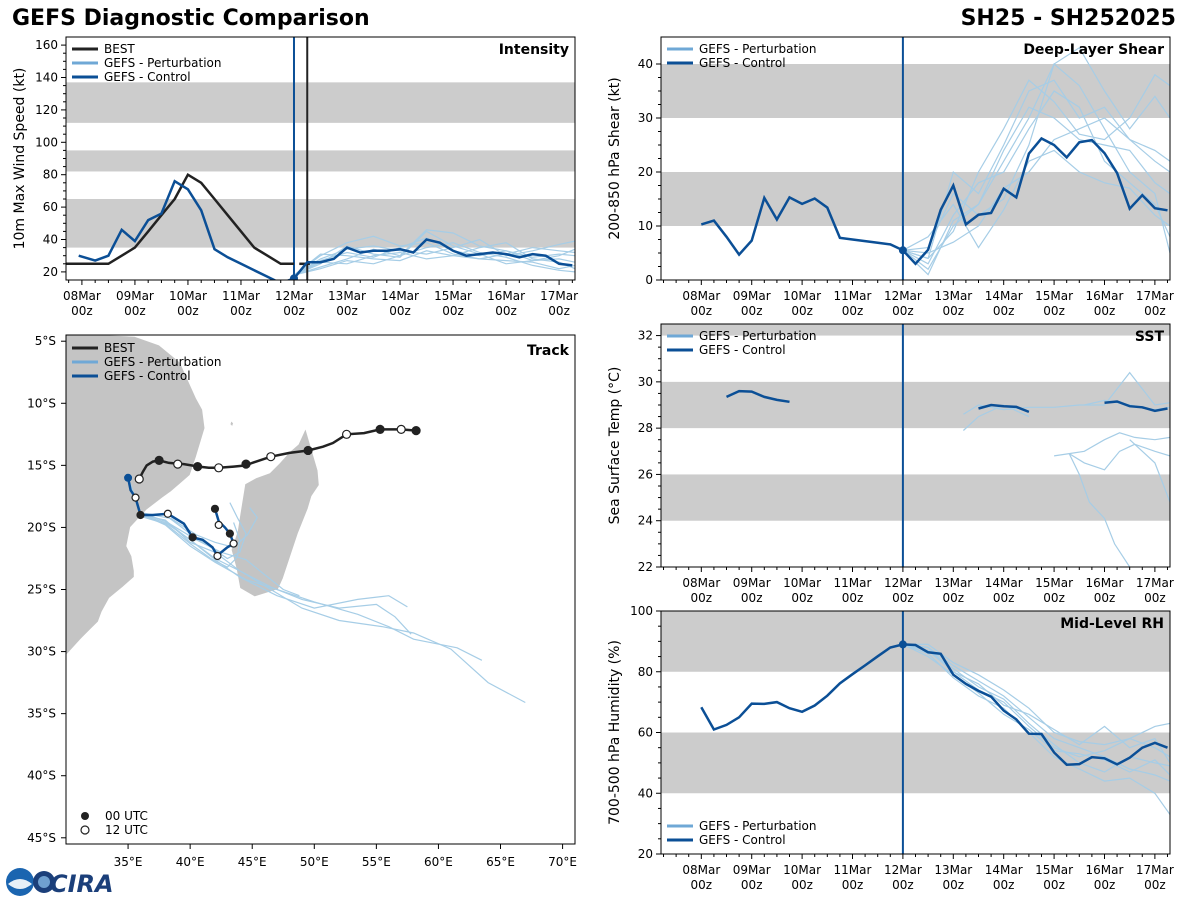 The height and width of the screenshot is (900, 1200). Describe the element at coordinates (1054, 870) in the screenshot. I see `rh-xtick-day: 15Mar` at that location.